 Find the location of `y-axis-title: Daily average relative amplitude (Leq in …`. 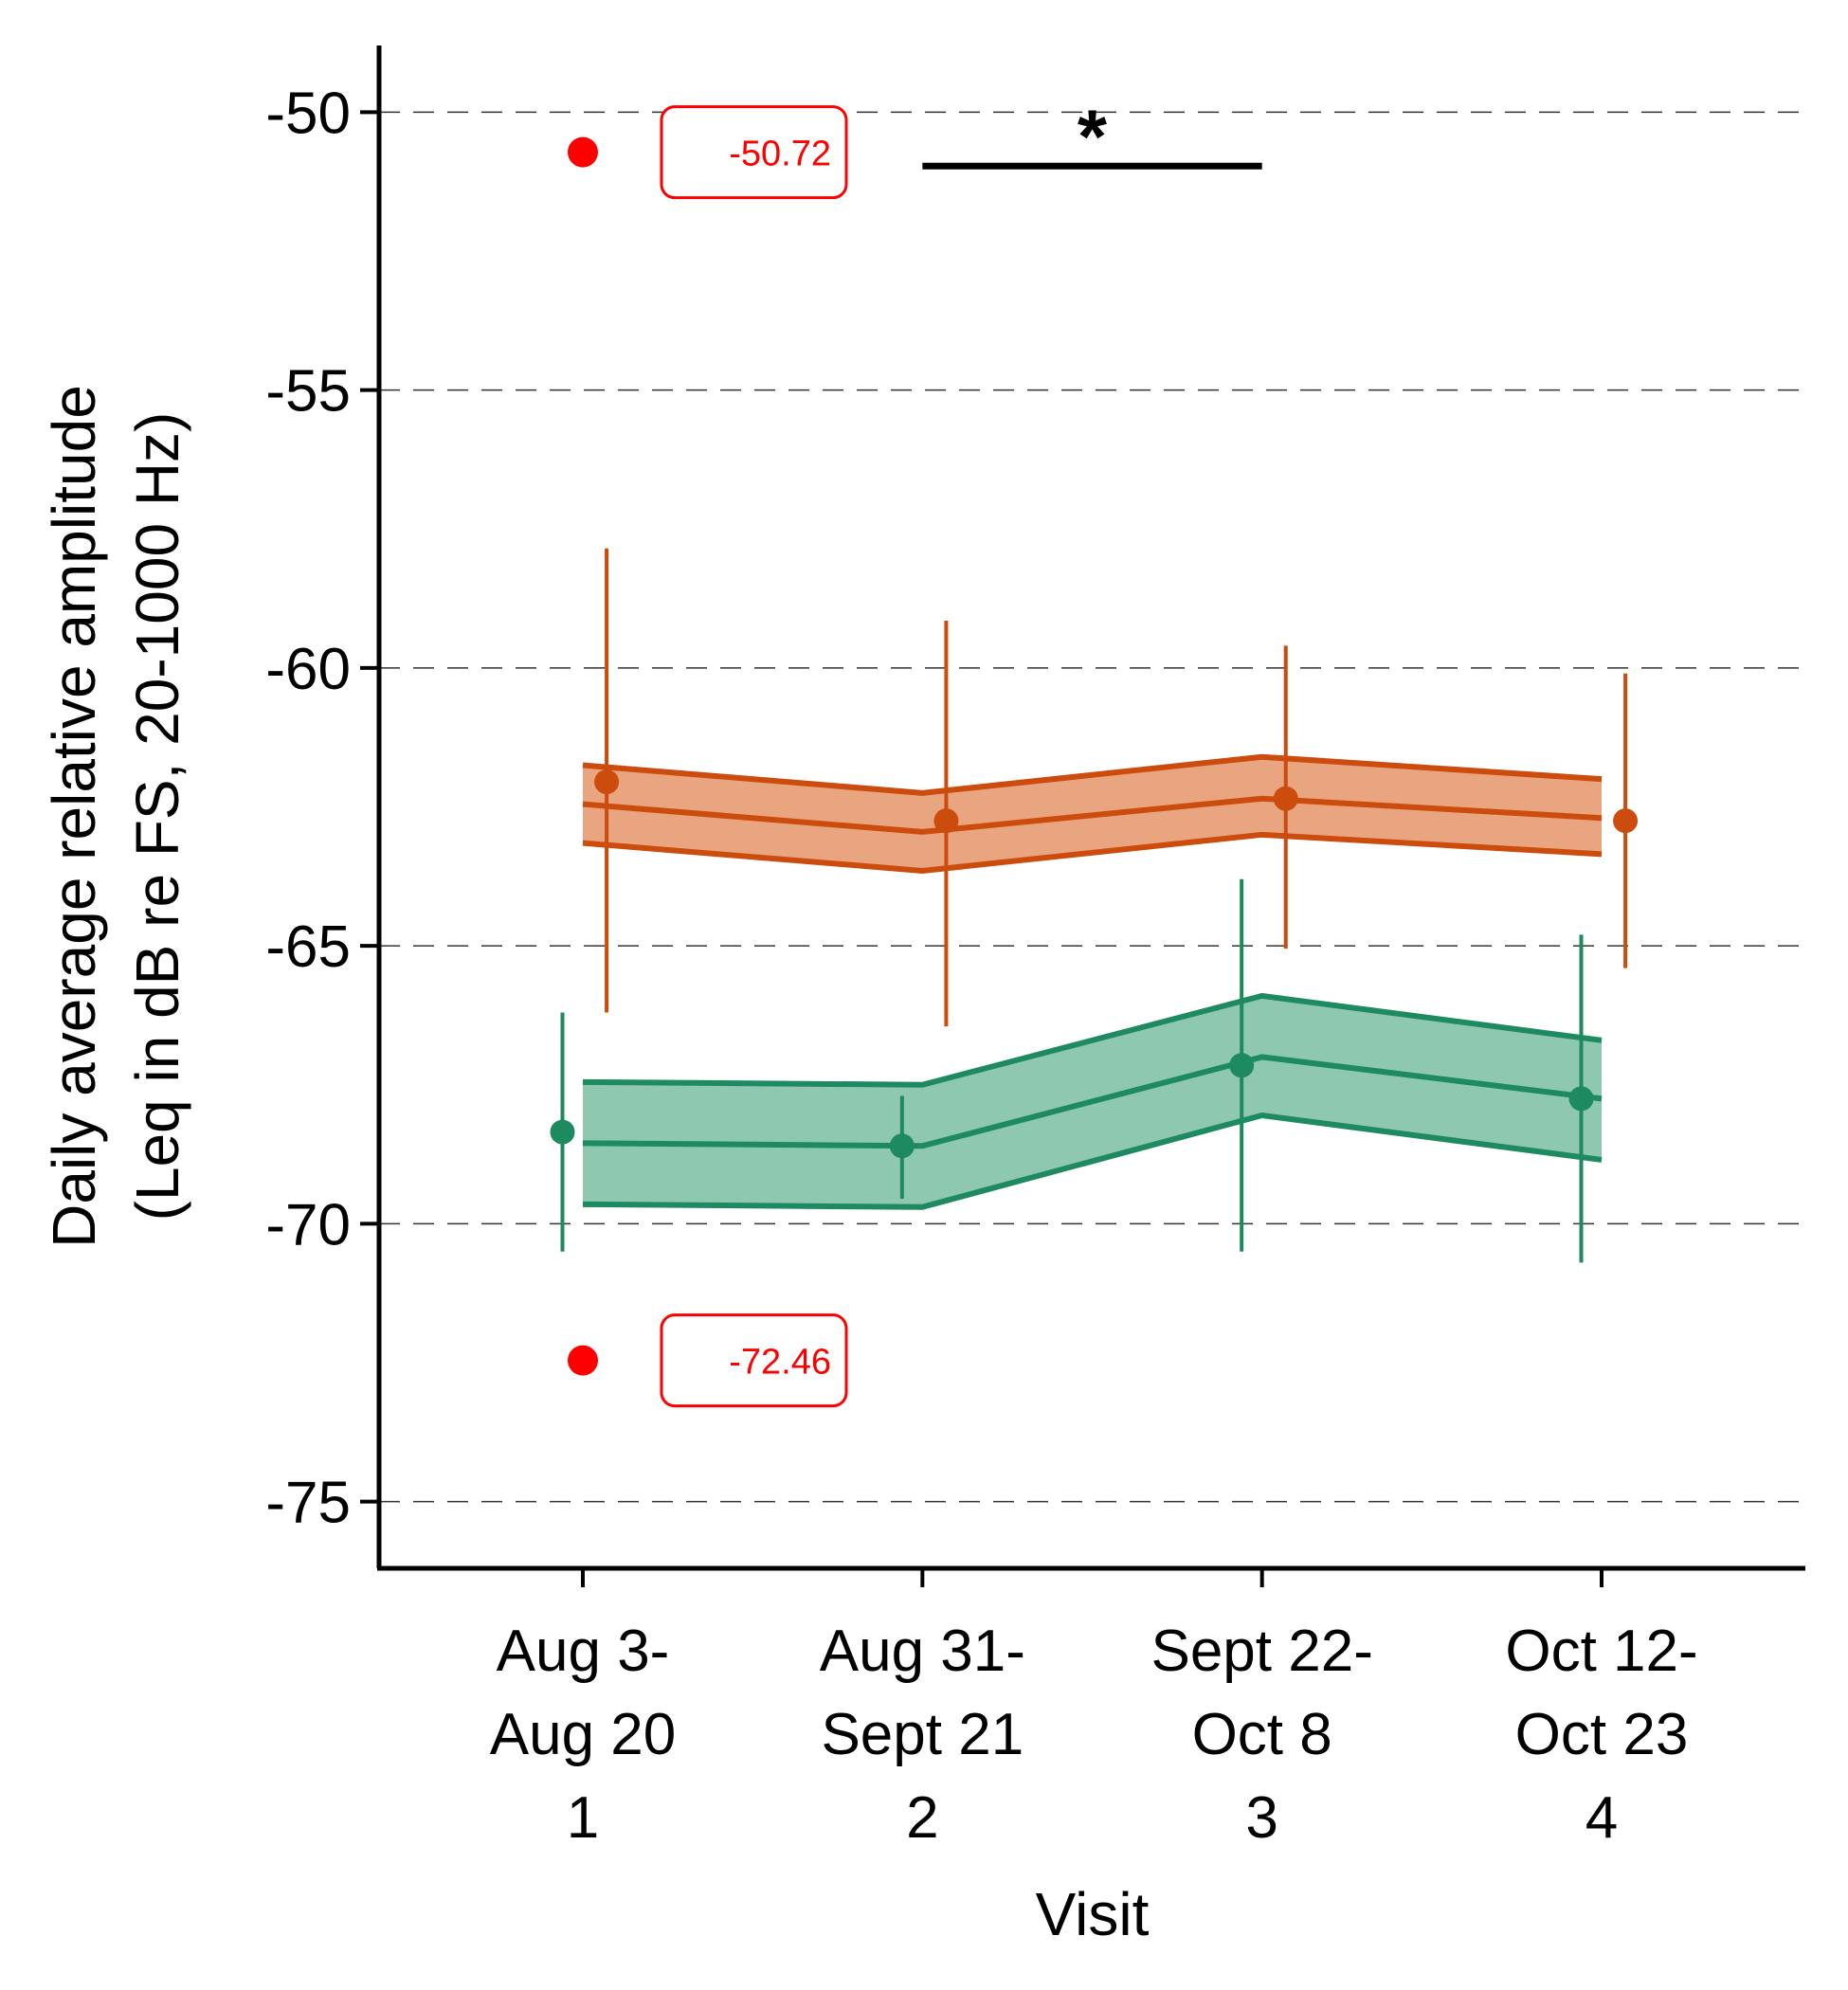

y-axis-title: Daily average relative amplitude (Leq in … is located at coordinates (115, 816).